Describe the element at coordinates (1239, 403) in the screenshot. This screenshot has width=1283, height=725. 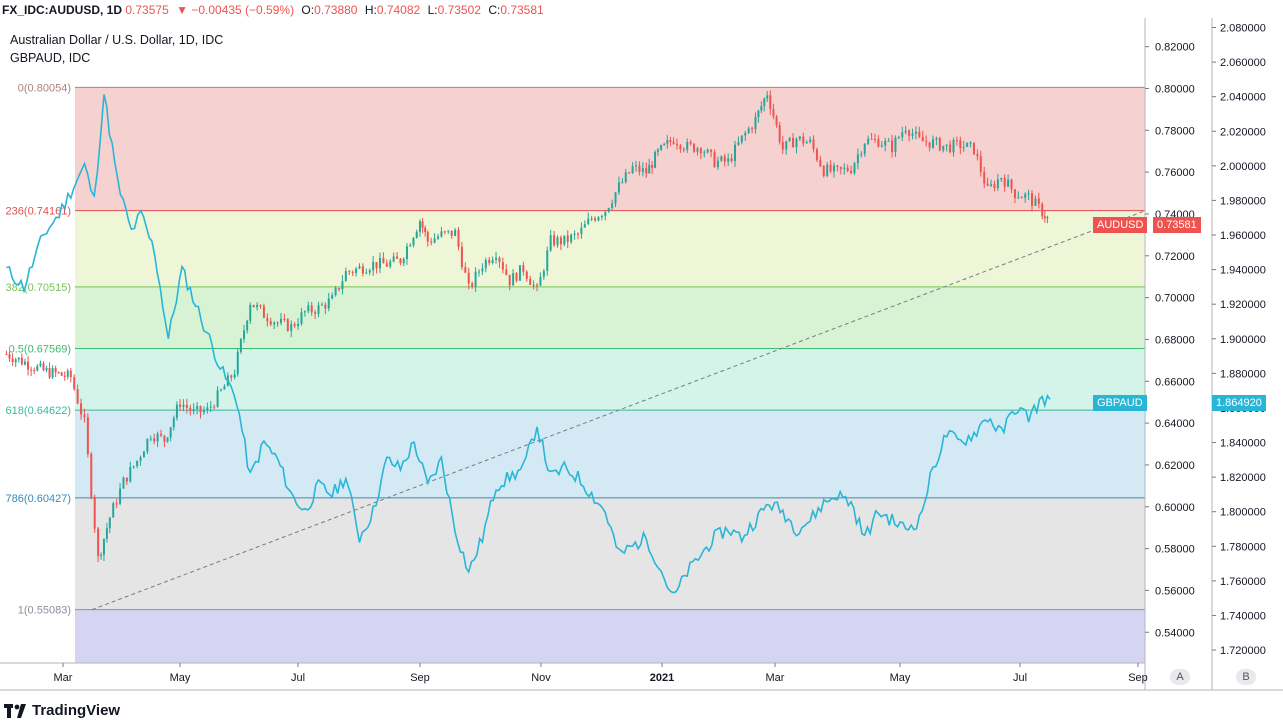
I see `gbpaud-price-tag: 1.864920` at that location.